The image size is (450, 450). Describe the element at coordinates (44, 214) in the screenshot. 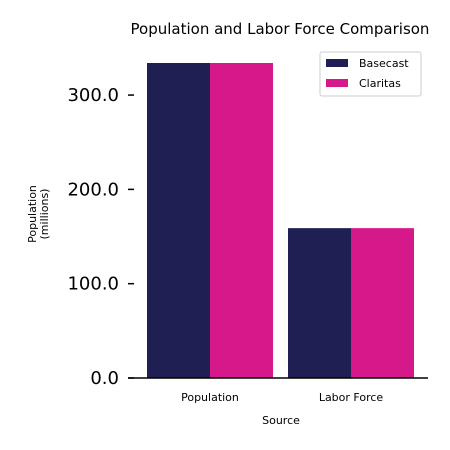

I see `y-axis-label-line: (millions)` at that location.